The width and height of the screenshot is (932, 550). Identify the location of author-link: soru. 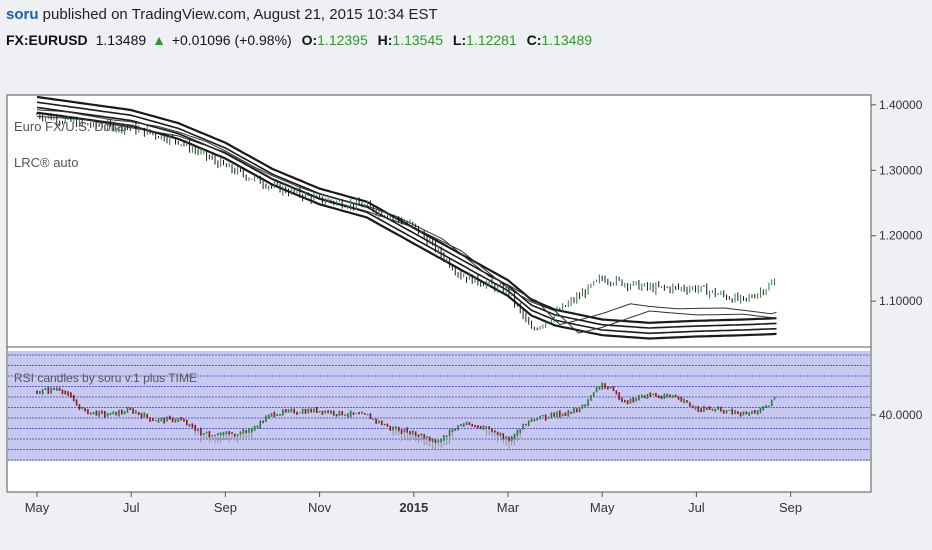
(22, 14).